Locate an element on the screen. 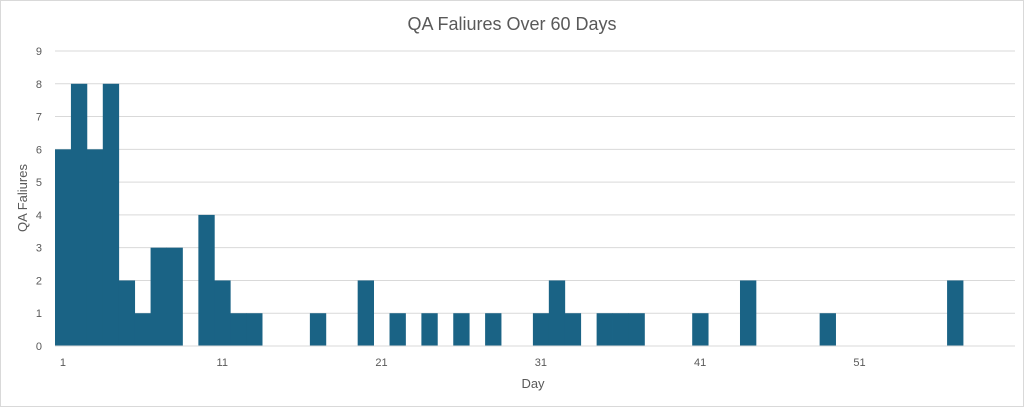 This screenshot has width=1024, height=407. x-tick-label: 11 is located at coordinates (222, 363).